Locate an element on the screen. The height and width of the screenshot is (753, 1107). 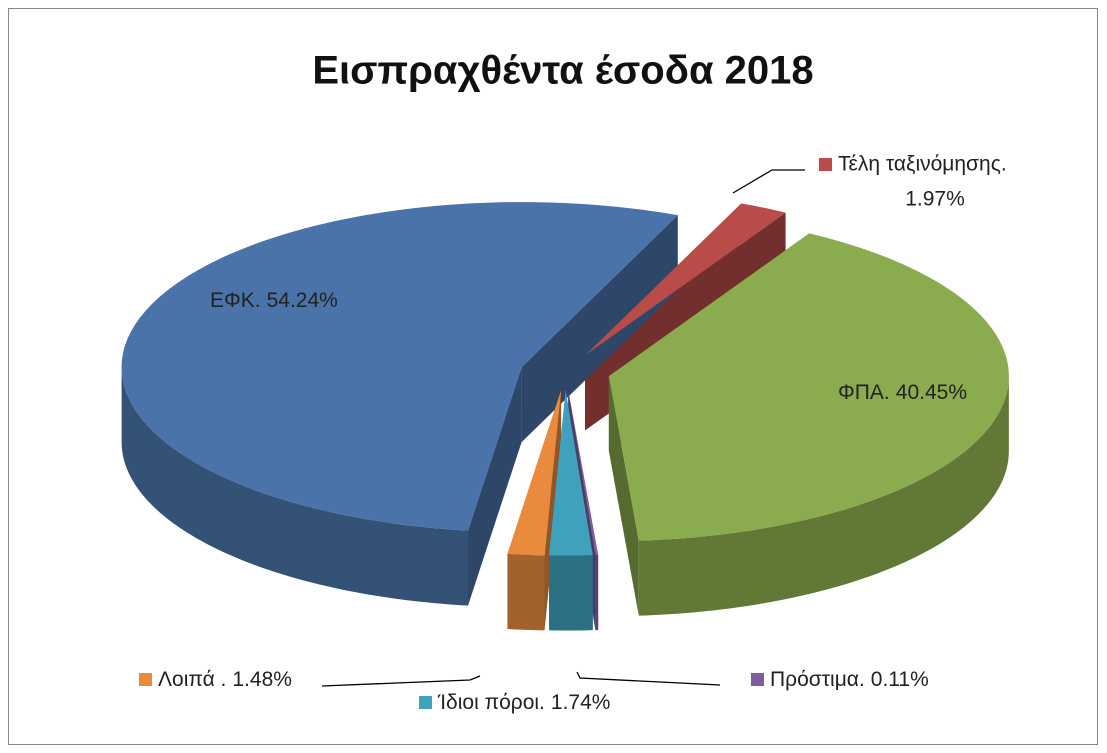
data-label-category: Πρόστιμα. is located at coordinates (817, 679).